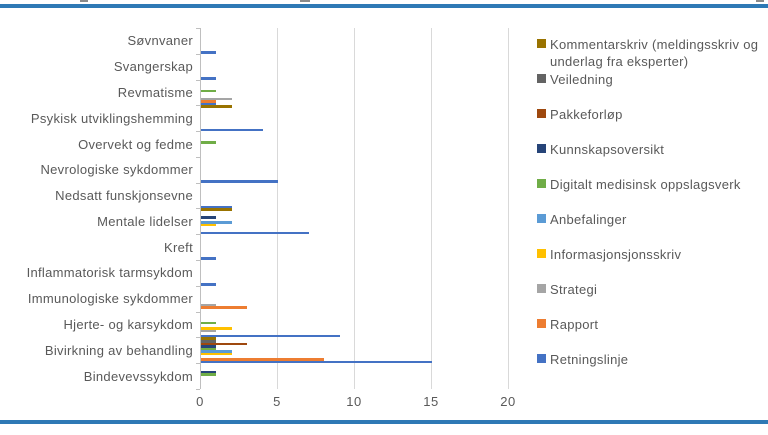  I want to click on legend-item: Digitalt medisinsk oppslagsverk, so click(639, 184).